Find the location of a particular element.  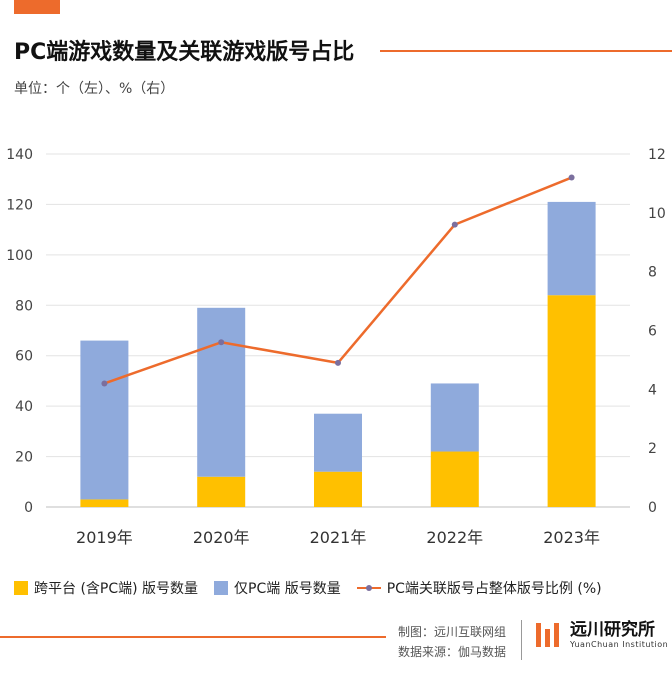

x-tick-label: 2019年 is located at coordinates (104, 537).